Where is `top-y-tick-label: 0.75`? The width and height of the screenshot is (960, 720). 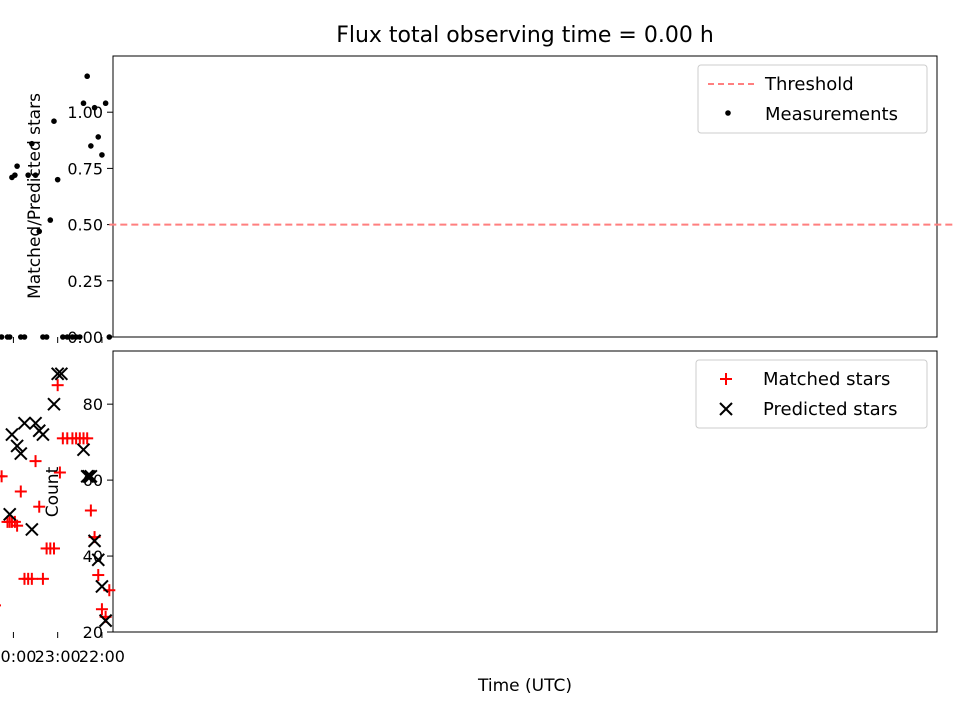 top-y-tick-label: 0.75 is located at coordinates (85, 168).